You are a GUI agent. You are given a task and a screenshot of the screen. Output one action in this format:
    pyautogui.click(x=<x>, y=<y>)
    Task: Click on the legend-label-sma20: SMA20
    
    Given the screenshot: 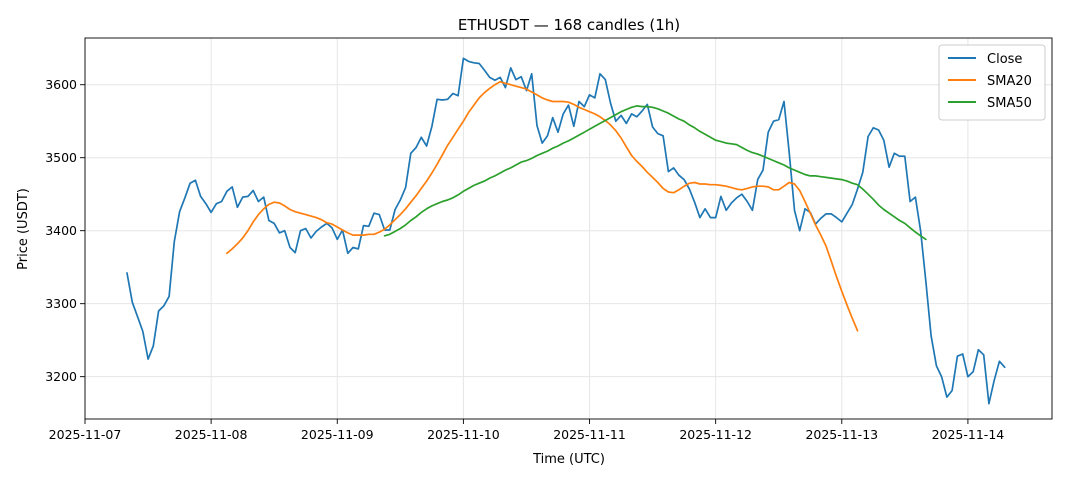 What is the action you would take?
    pyautogui.click(x=1009, y=81)
    